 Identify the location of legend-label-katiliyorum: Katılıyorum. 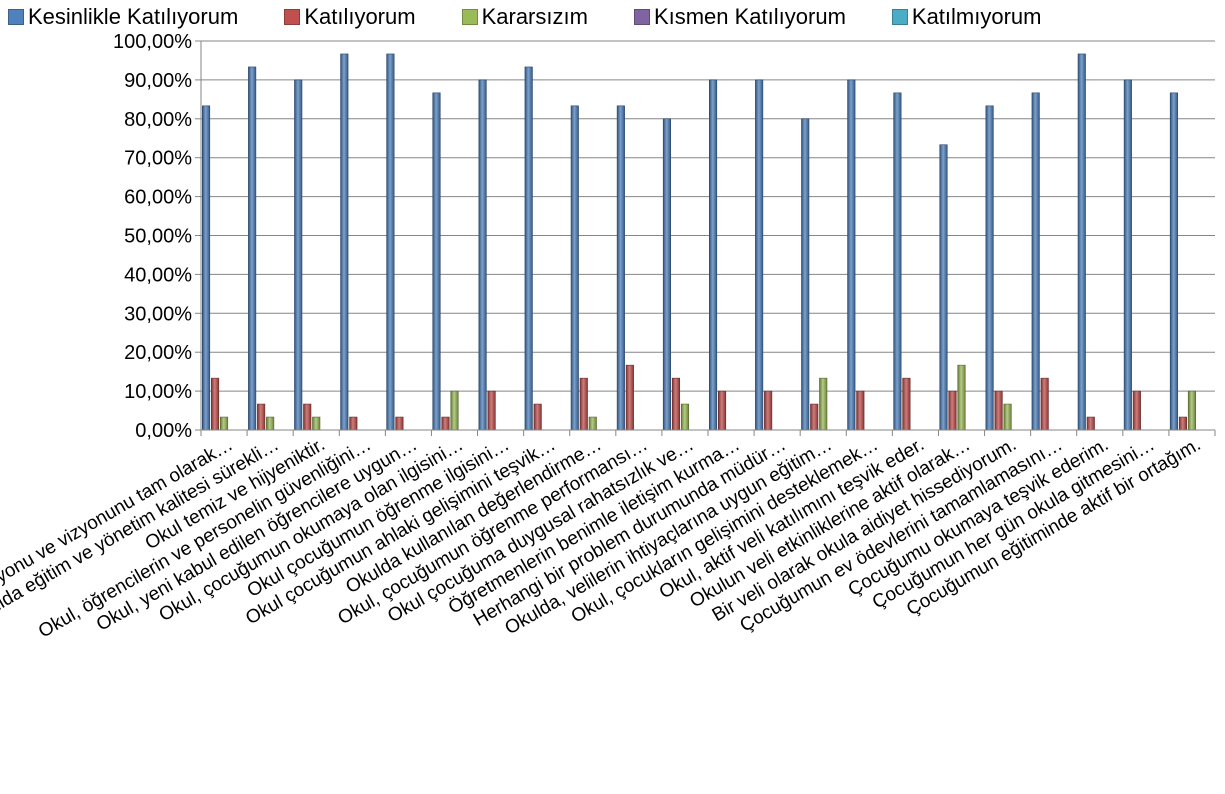
(360, 16).